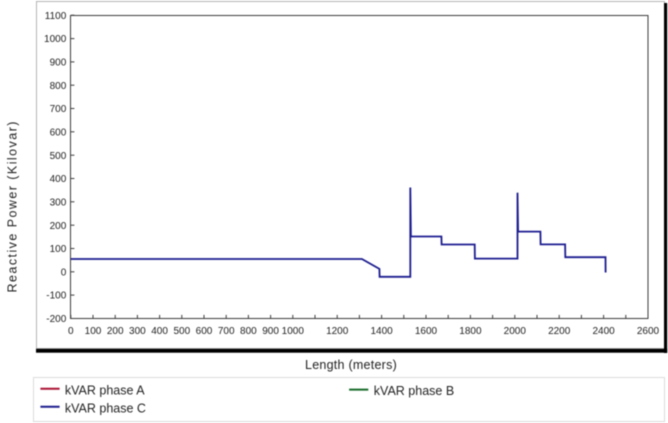 This screenshot has width=668, height=423. I want to click on svg-text: kVAR phase A, so click(105, 391).